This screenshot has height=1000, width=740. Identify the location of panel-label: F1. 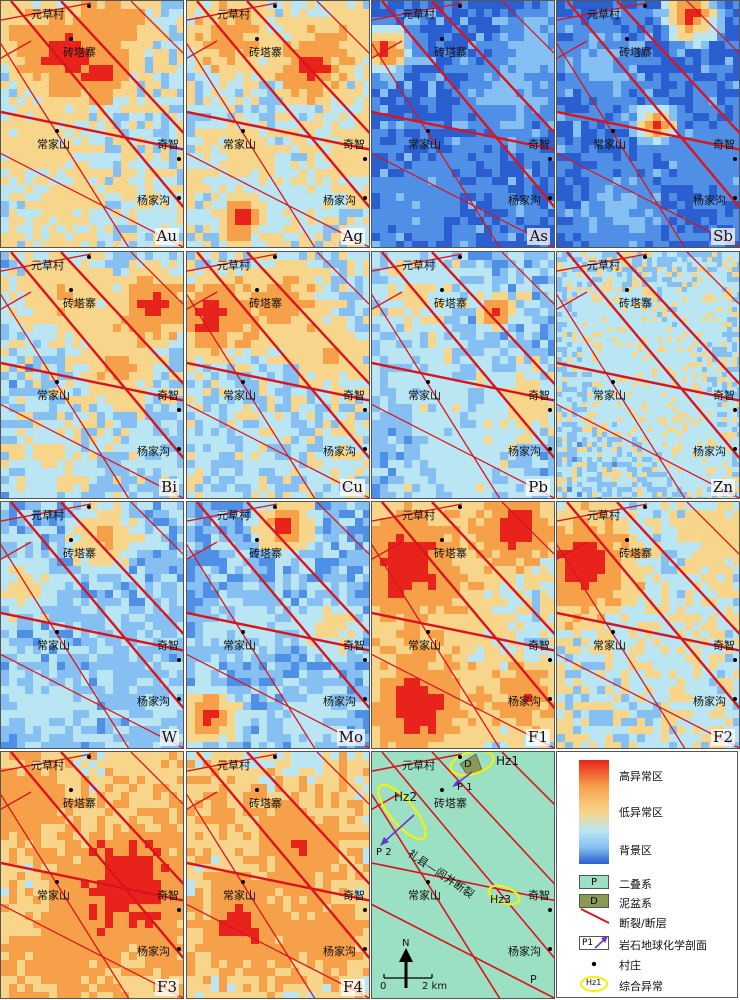
(538, 737).